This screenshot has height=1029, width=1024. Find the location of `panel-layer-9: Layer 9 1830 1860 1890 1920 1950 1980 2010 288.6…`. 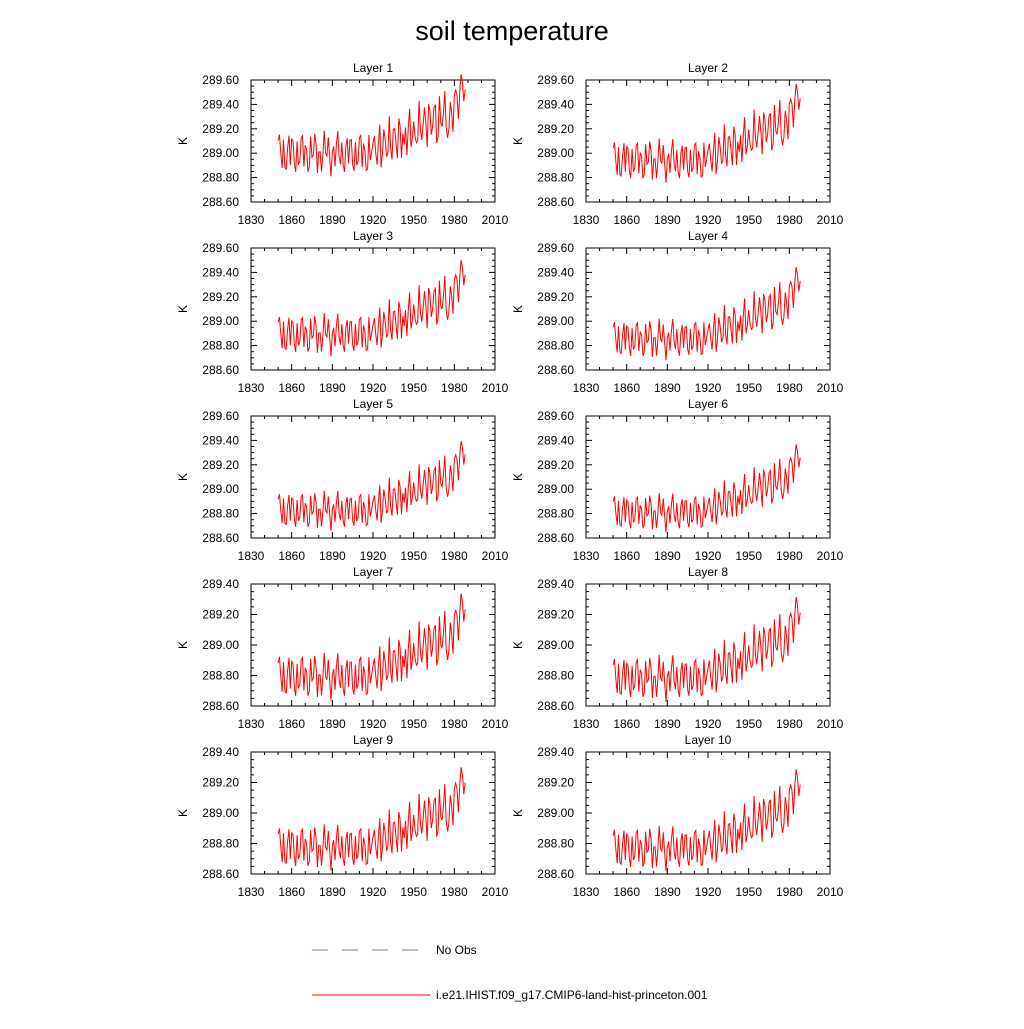

panel-layer-9: Layer 9 1830 1860 1890 1920 1950 1980 2010 288.6… is located at coordinates (342, 816).